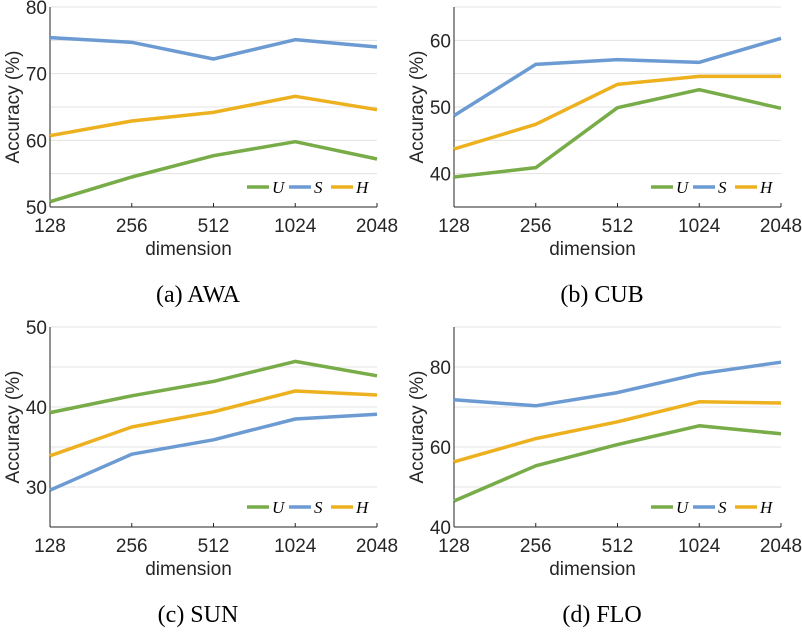 Image resolution: width=802 pixels, height=632 pixels. I want to click on chart-caption: (a) AWA, so click(198, 295).